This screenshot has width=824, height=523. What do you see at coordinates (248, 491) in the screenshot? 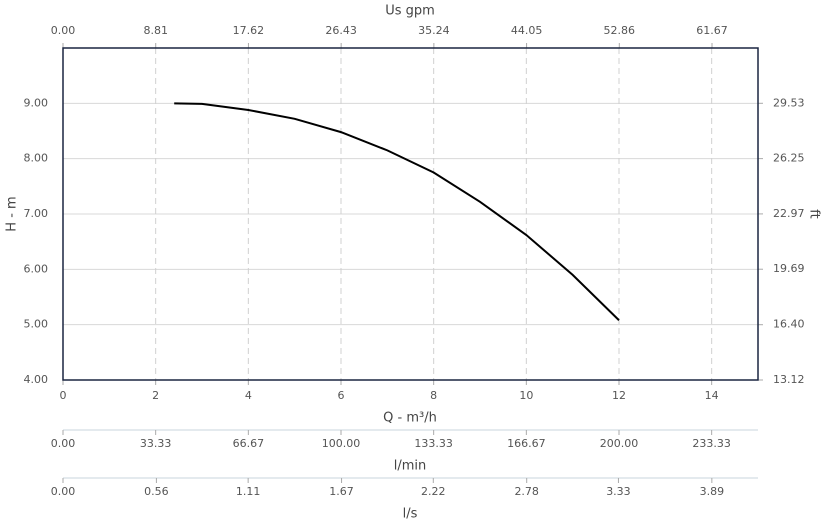
I see `extra-axis-tick-label: 1.11` at bounding box center [248, 491].